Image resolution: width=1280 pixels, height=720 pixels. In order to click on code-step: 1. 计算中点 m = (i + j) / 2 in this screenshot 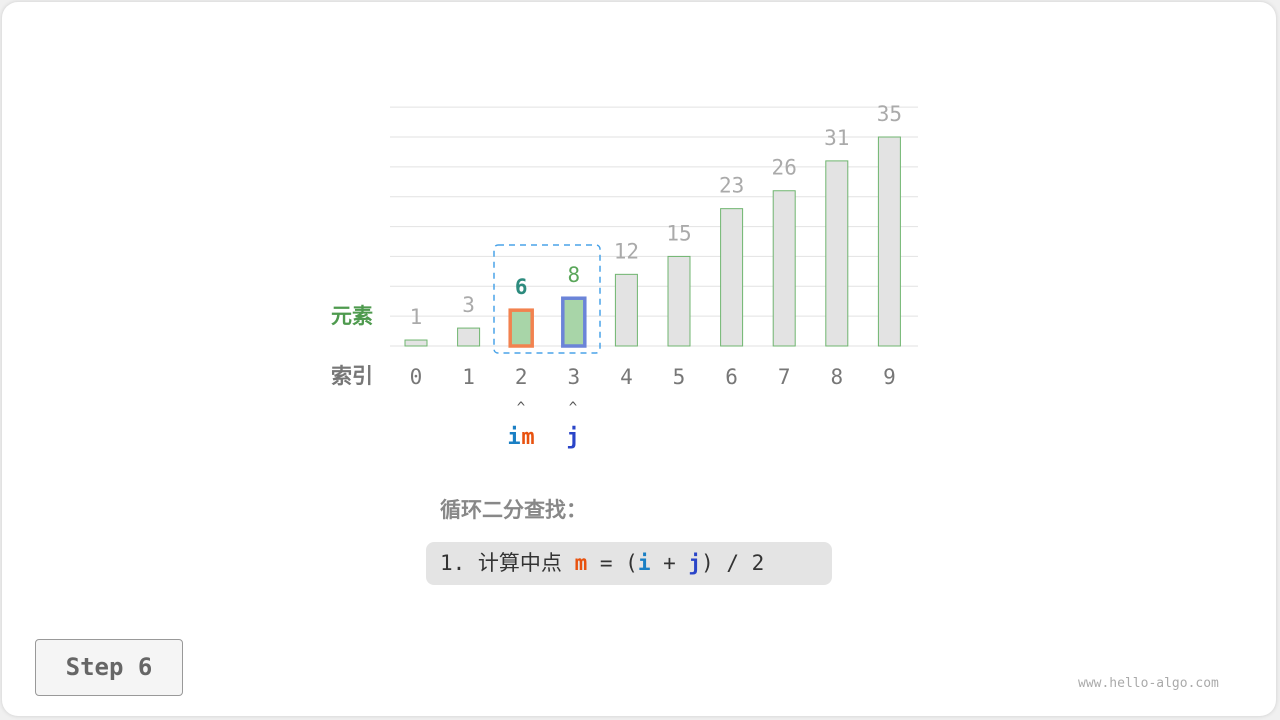, I will do `click(629, 563)`.